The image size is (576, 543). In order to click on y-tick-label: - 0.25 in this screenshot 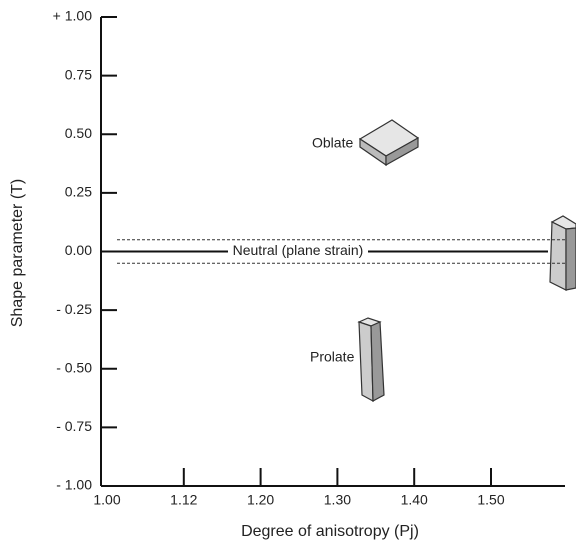, I will do `click(74, 309)`.